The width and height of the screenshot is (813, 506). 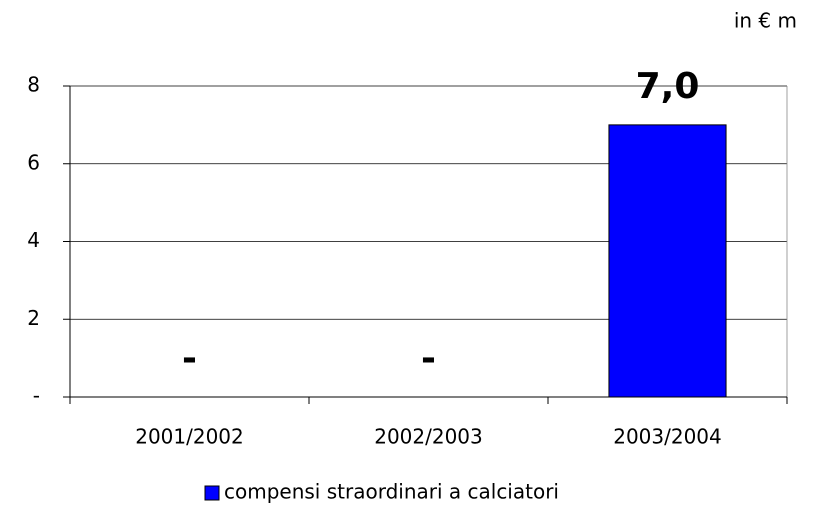 I want to click on x-tick-label: 2003/2004, so click(x=667, y=437).